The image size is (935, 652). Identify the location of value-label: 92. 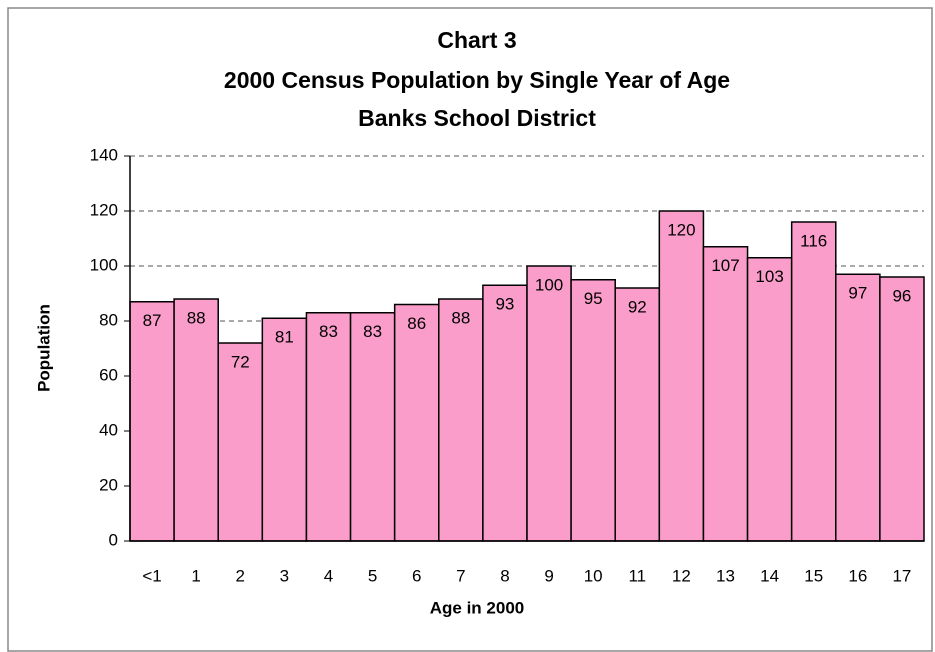
(637, 306).